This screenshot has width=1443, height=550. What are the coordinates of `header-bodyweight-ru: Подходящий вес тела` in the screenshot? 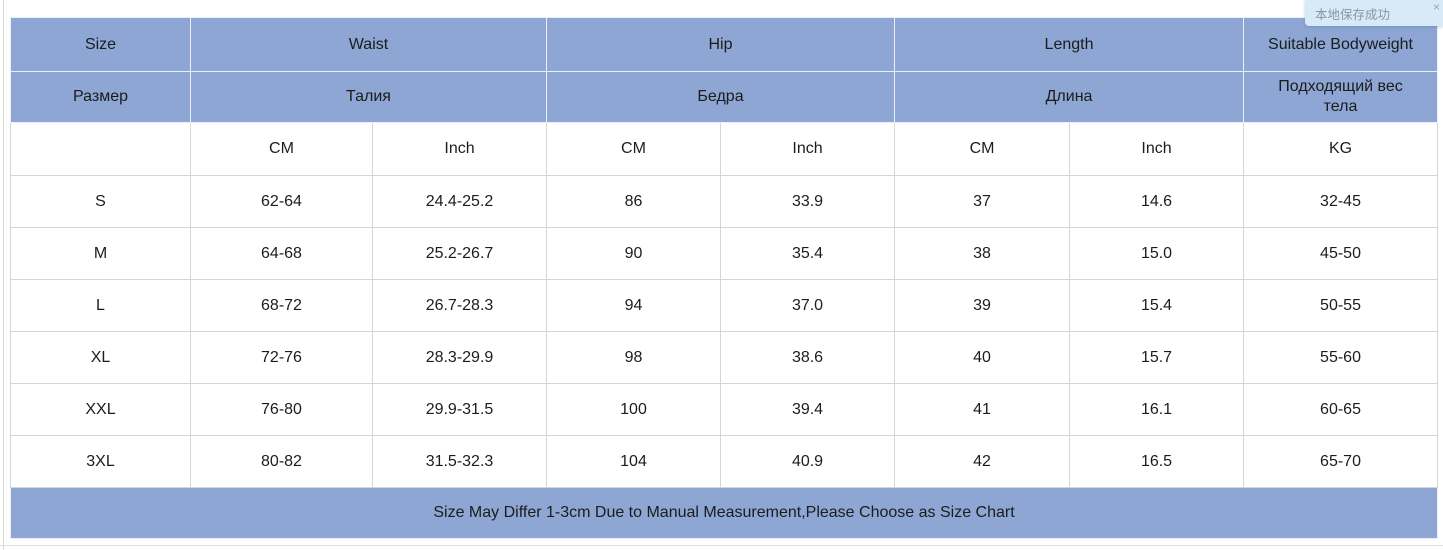 It's located at (1341, 97).